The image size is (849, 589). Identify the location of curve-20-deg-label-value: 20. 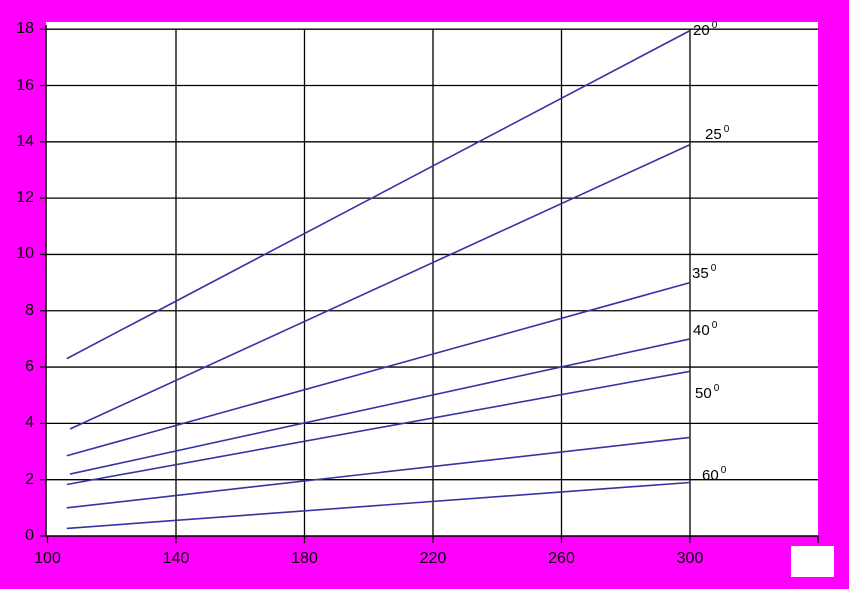
(701, 30).